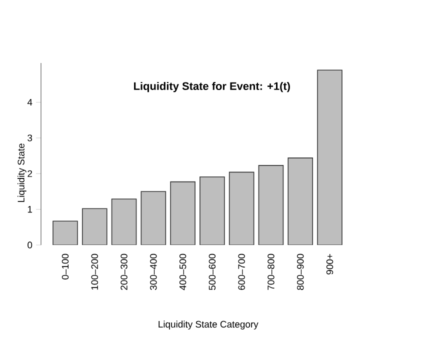 Image resolution: width=423 pixels, height=353 pixels. I want to click on x-axis-title: Liquidity State Category, so click(208, 325).